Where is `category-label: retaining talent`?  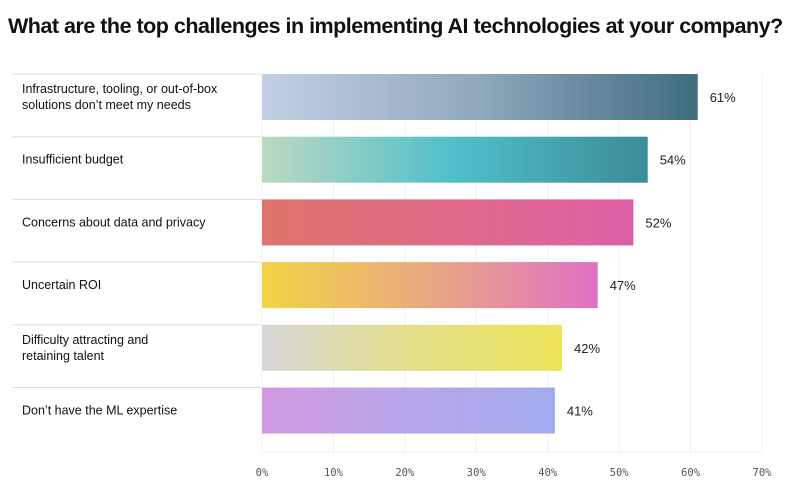 category-label: retaining talent is located at coordinates (63, 356).